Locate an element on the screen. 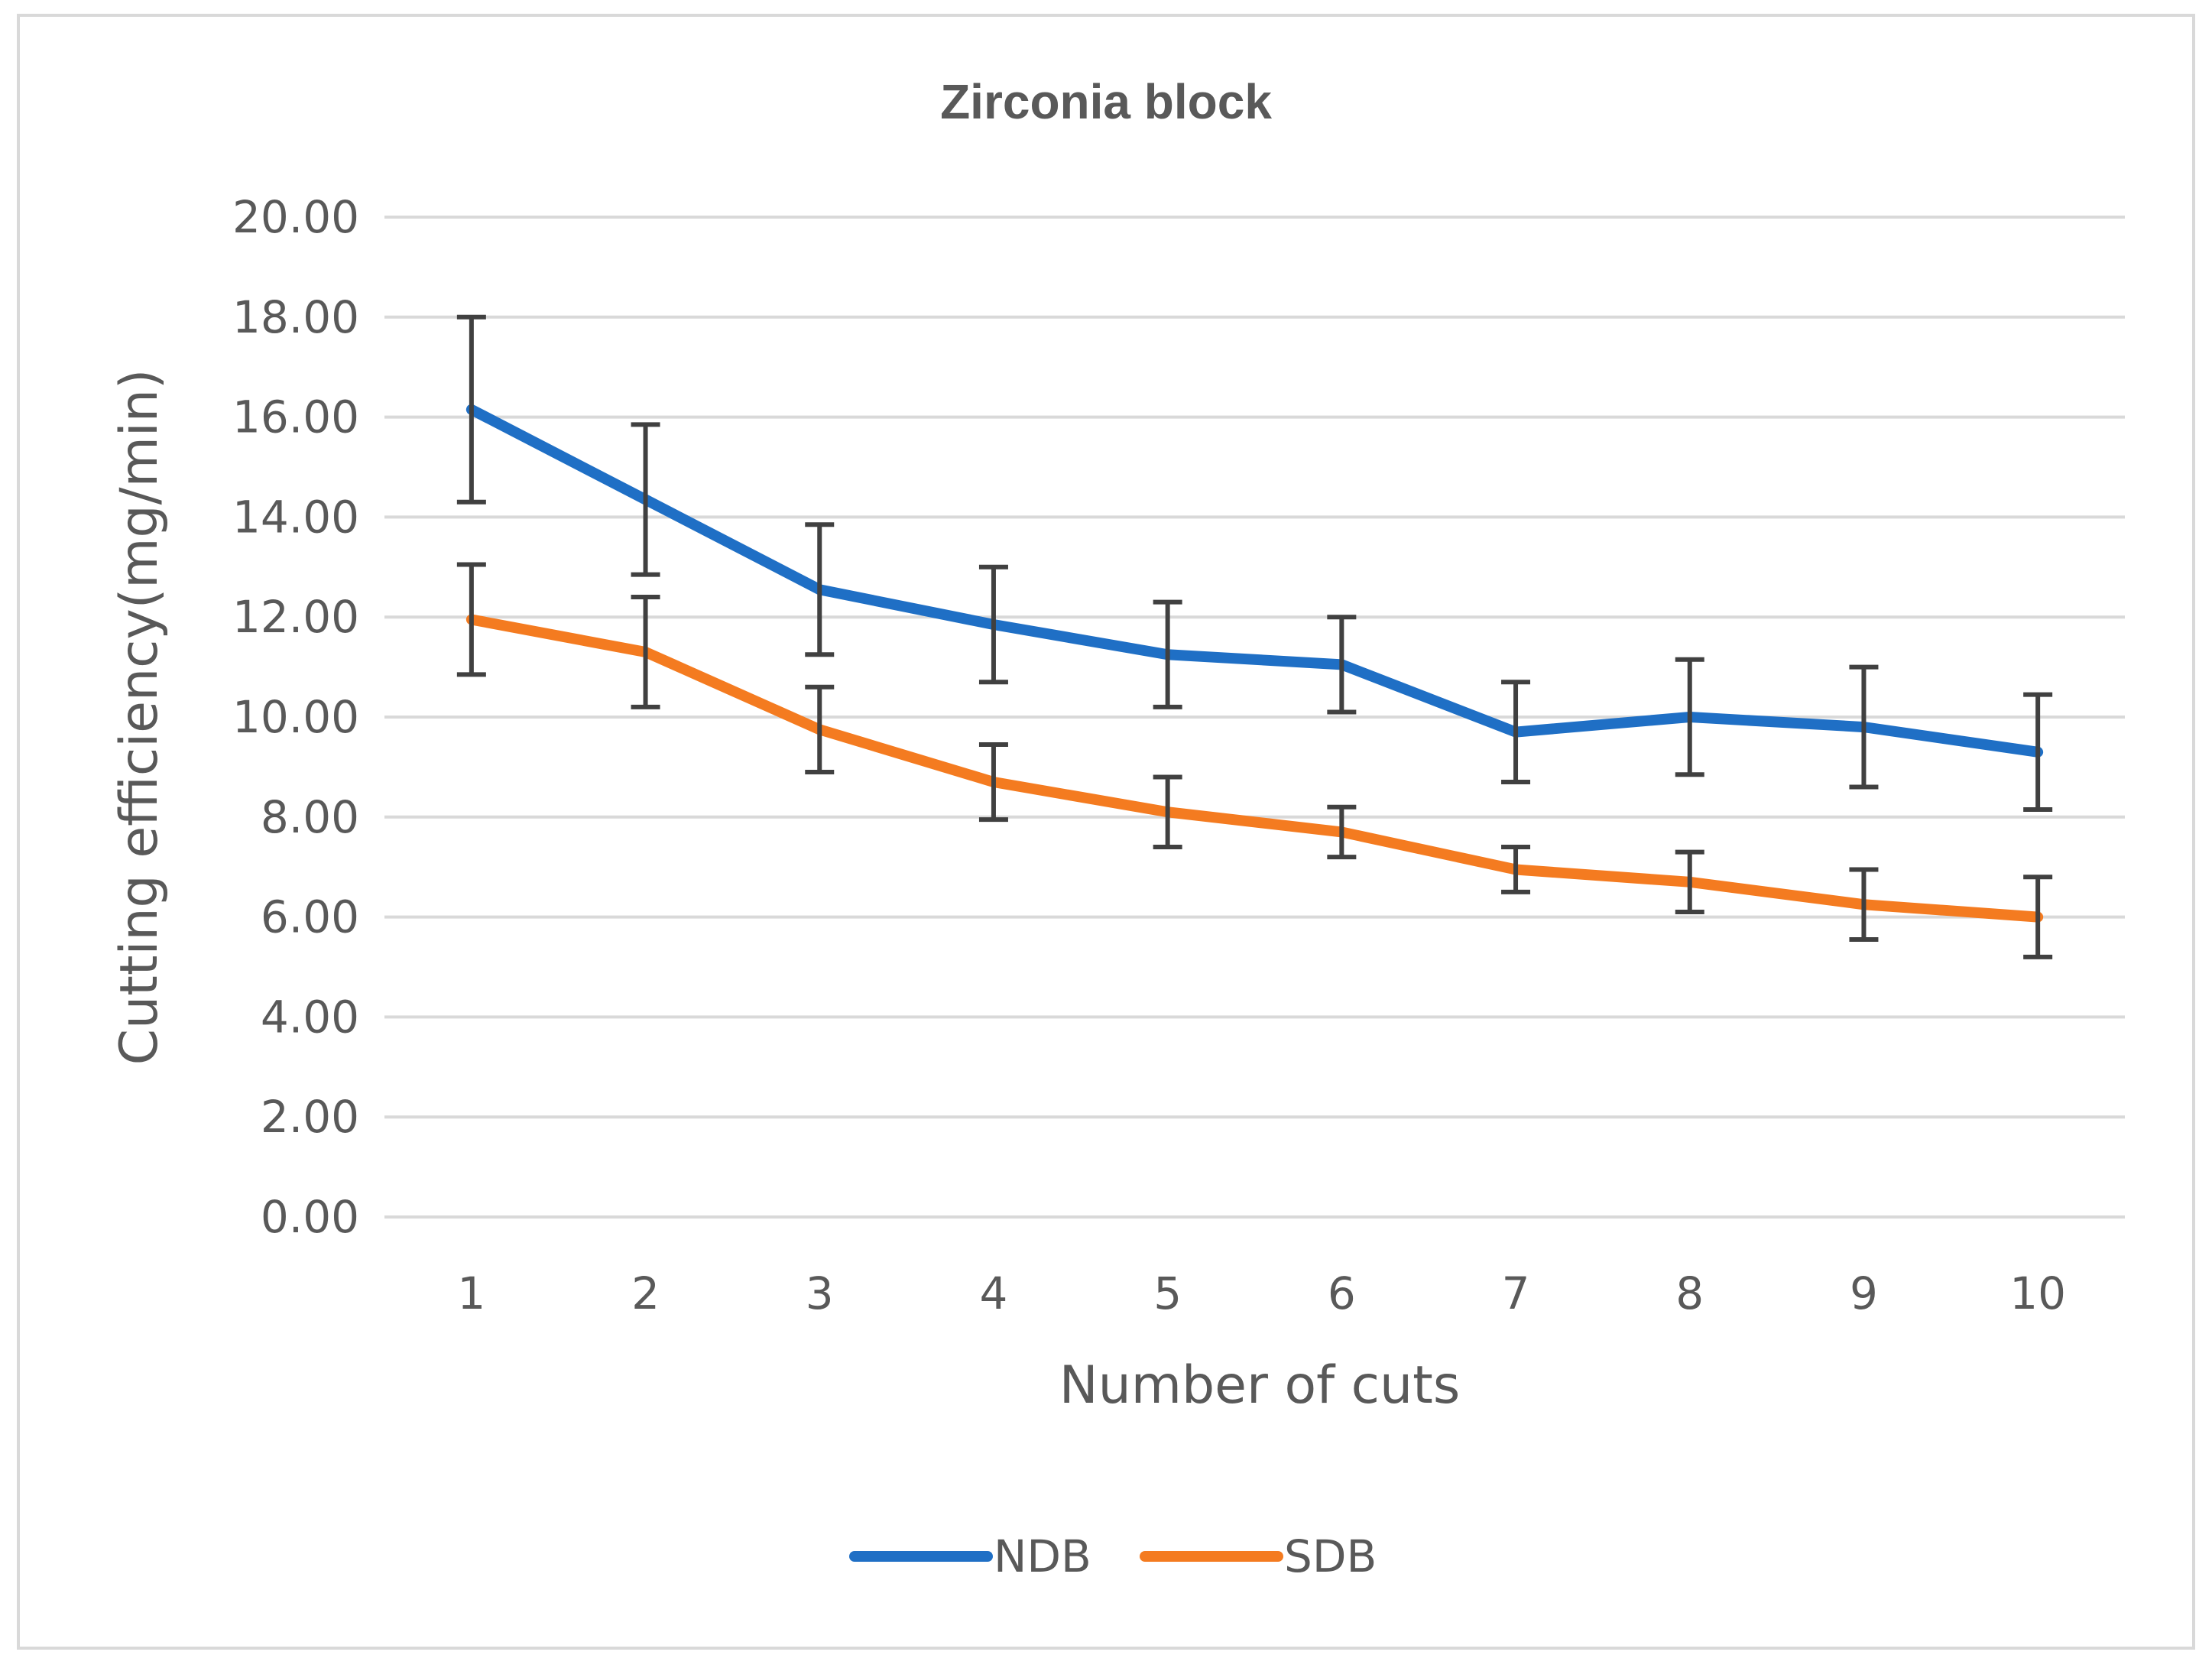 This screenshot has width=2212, height=1668. y-tick-label: 0.00 is located at coordinates (310, 1217).